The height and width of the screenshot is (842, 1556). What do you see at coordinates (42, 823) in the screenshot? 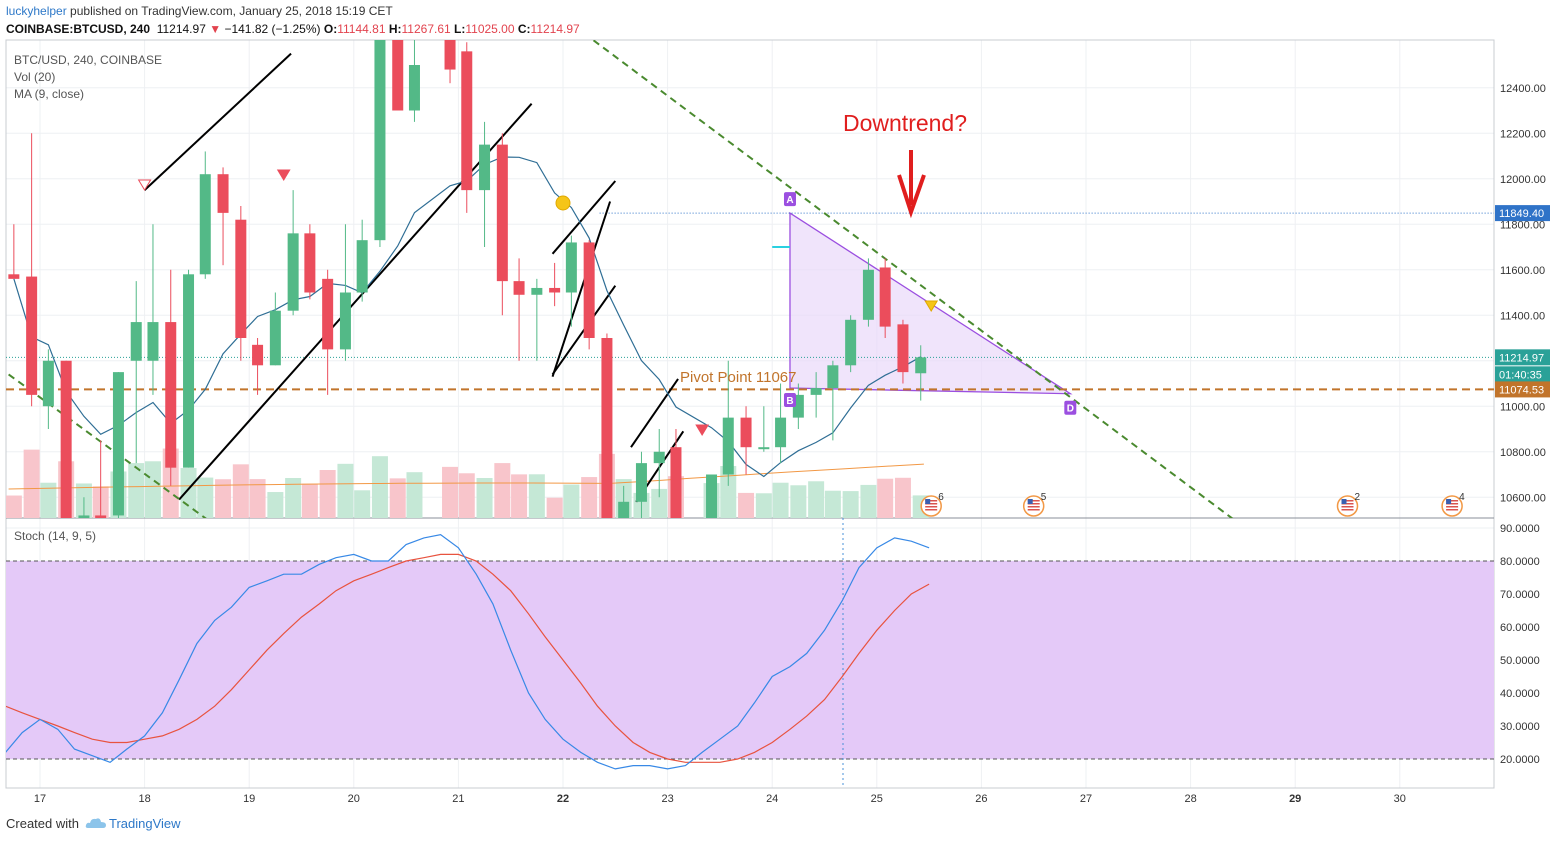
I see `created-with-text: Created with` at bounding box center [42, 823].